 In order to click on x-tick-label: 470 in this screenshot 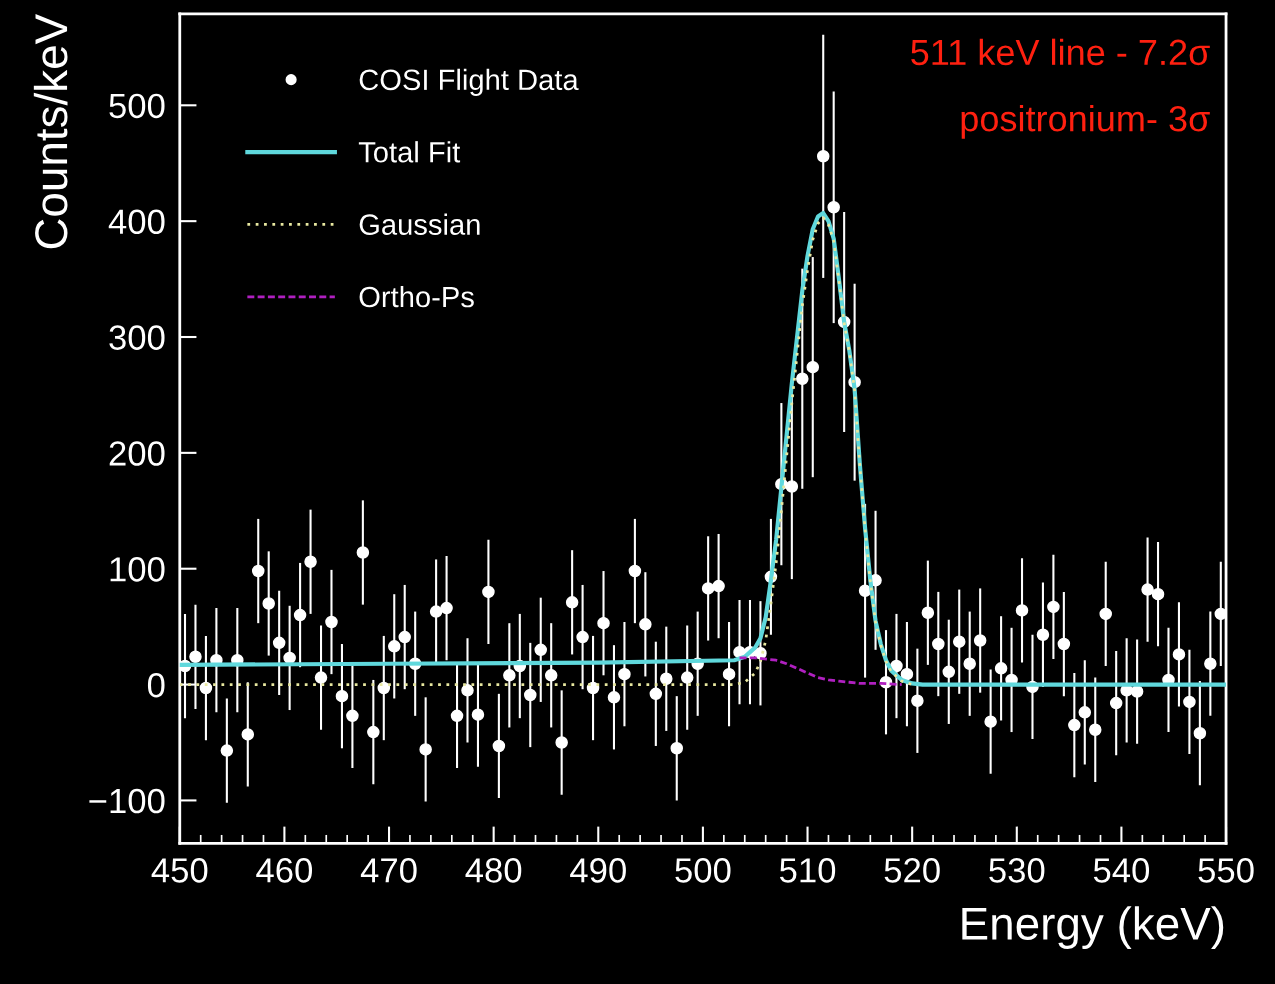, I will do `click(388, 870)`.